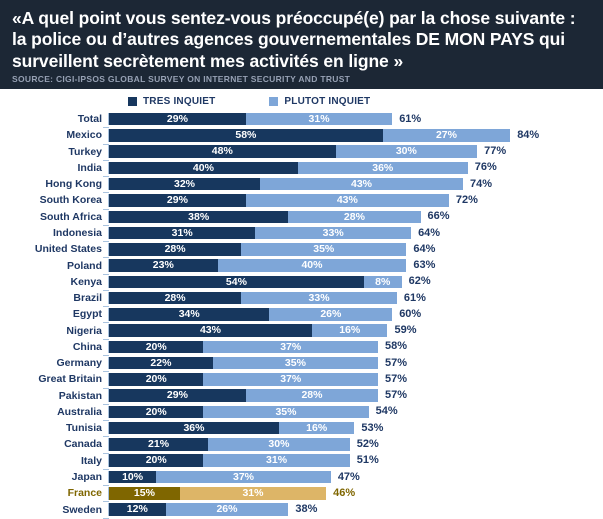 This screenshot has width=603, height=519. I want to click on total-label: 72%, so click(466, 199).